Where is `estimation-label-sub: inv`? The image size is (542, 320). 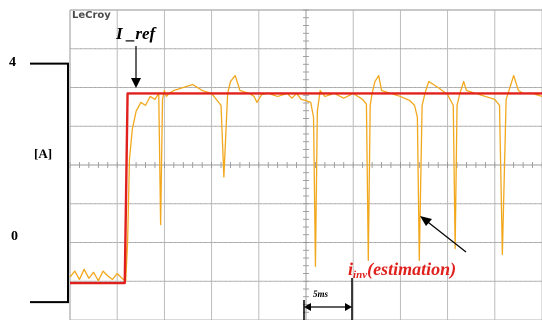
estimation-label-sub: inv is located at coordinates (360, 275).